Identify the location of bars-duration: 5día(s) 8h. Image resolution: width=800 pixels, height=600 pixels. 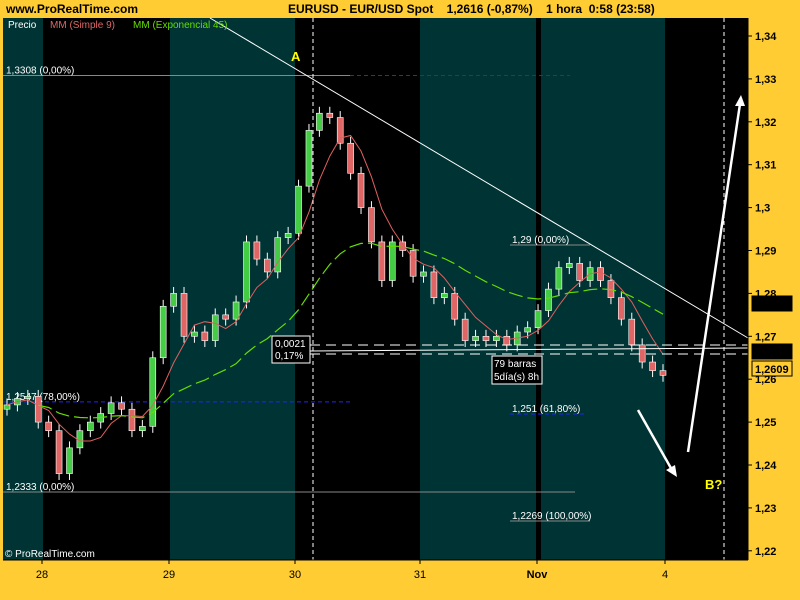
(516, 377).